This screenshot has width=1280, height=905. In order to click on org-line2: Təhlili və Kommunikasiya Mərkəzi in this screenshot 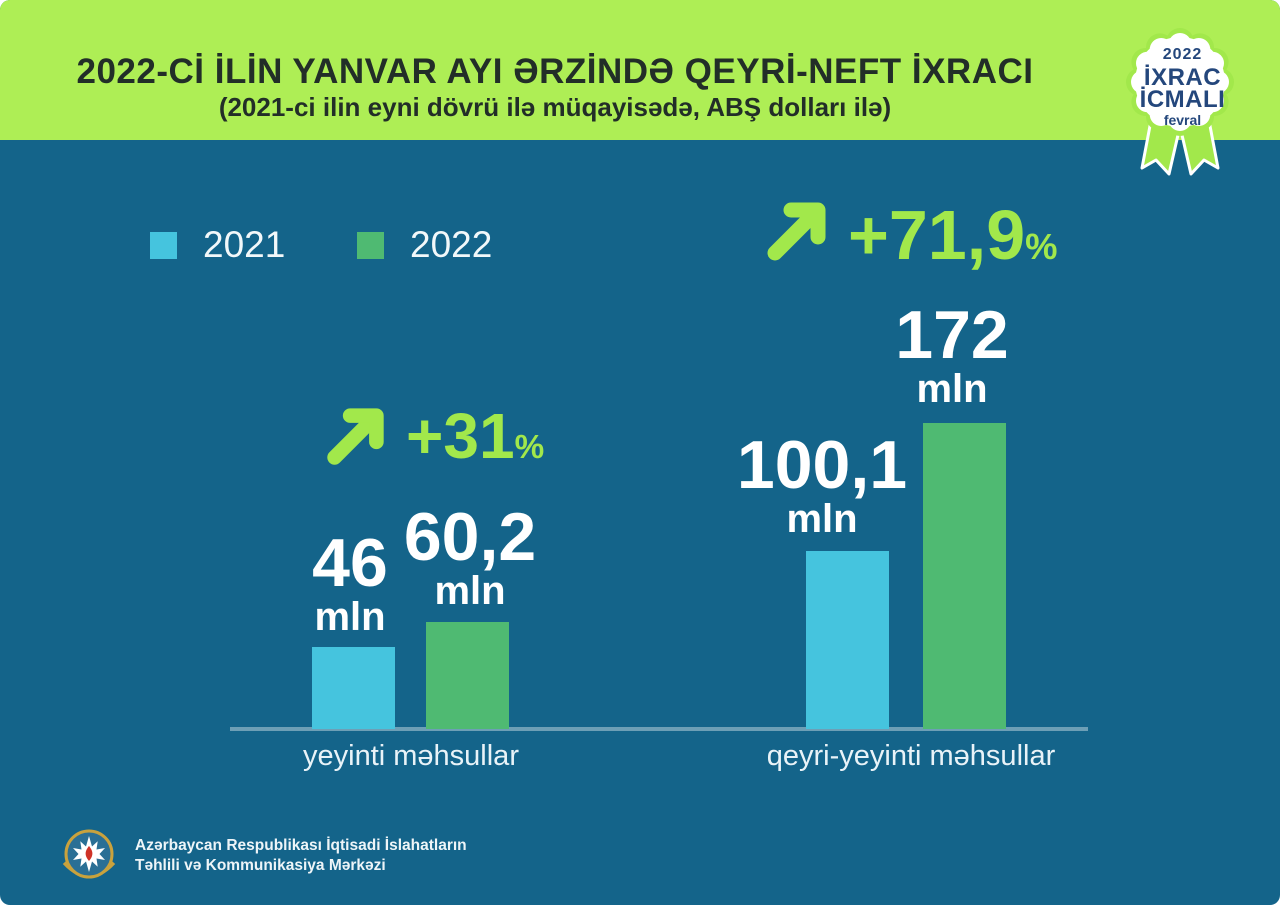, I will do `click(260, 865)`.